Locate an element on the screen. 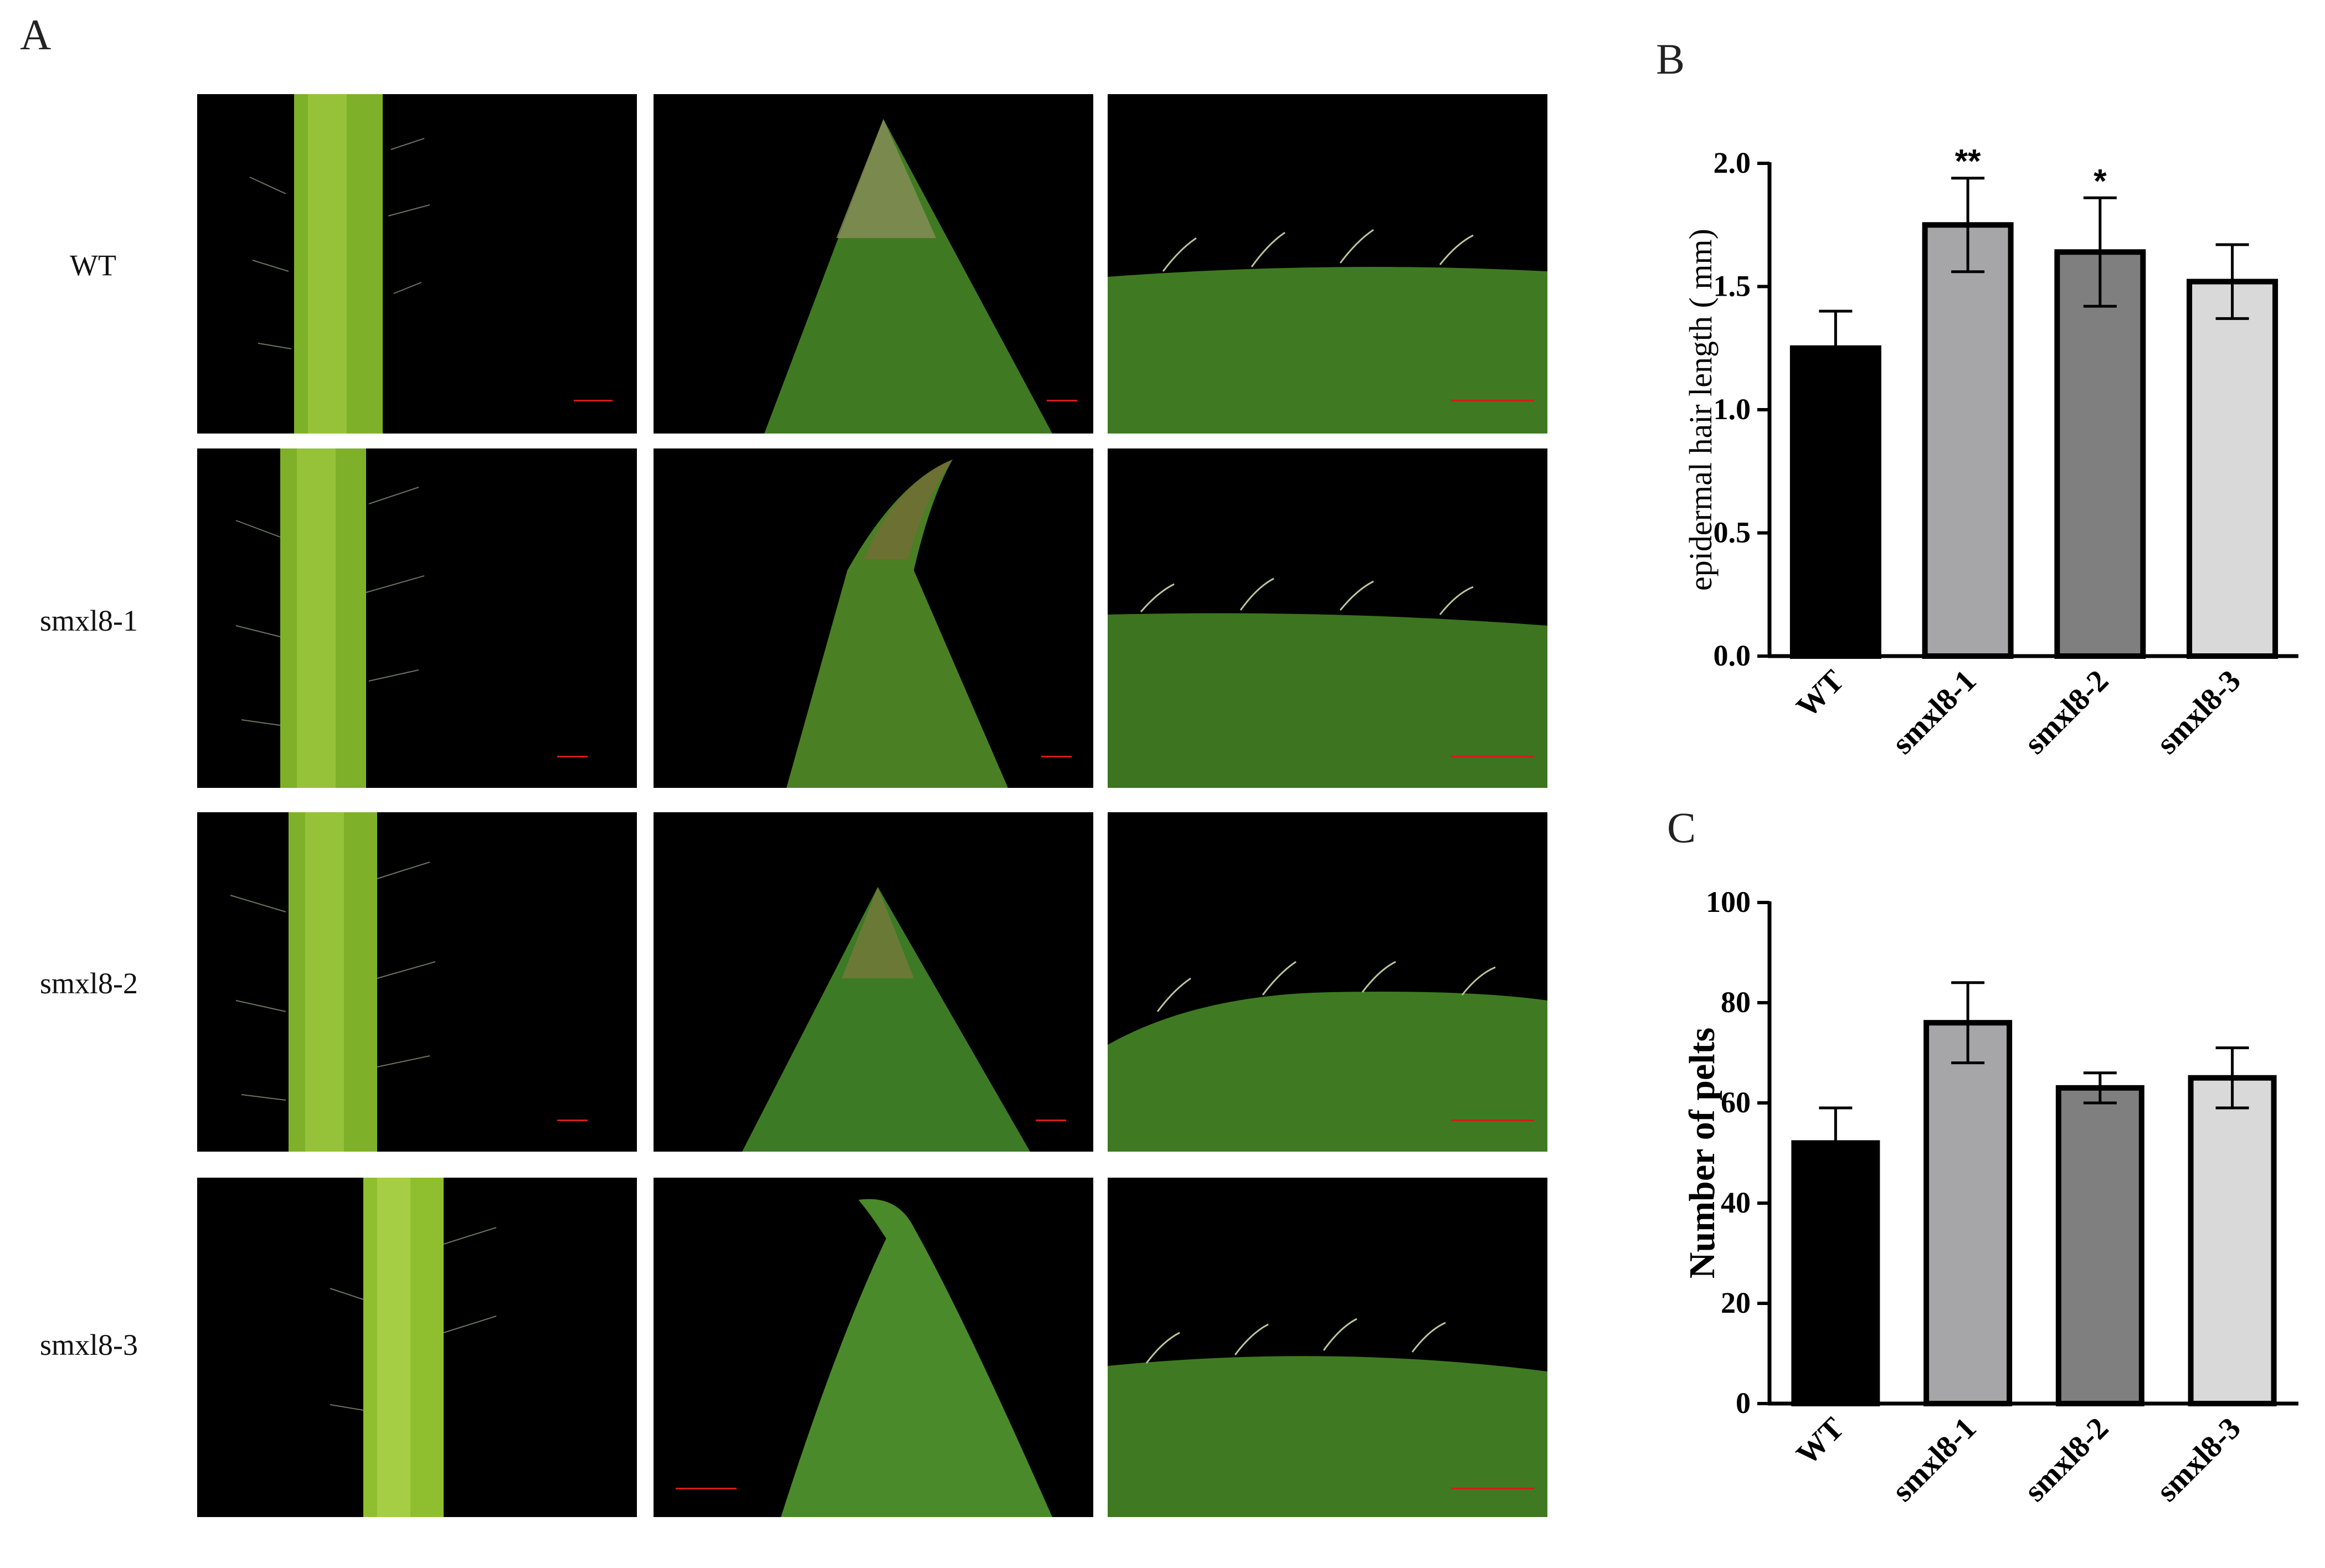 This screenshot has height=1568, width=2325. photo-smxl8-2-leaf-tip is located at coordinates (873, 982).